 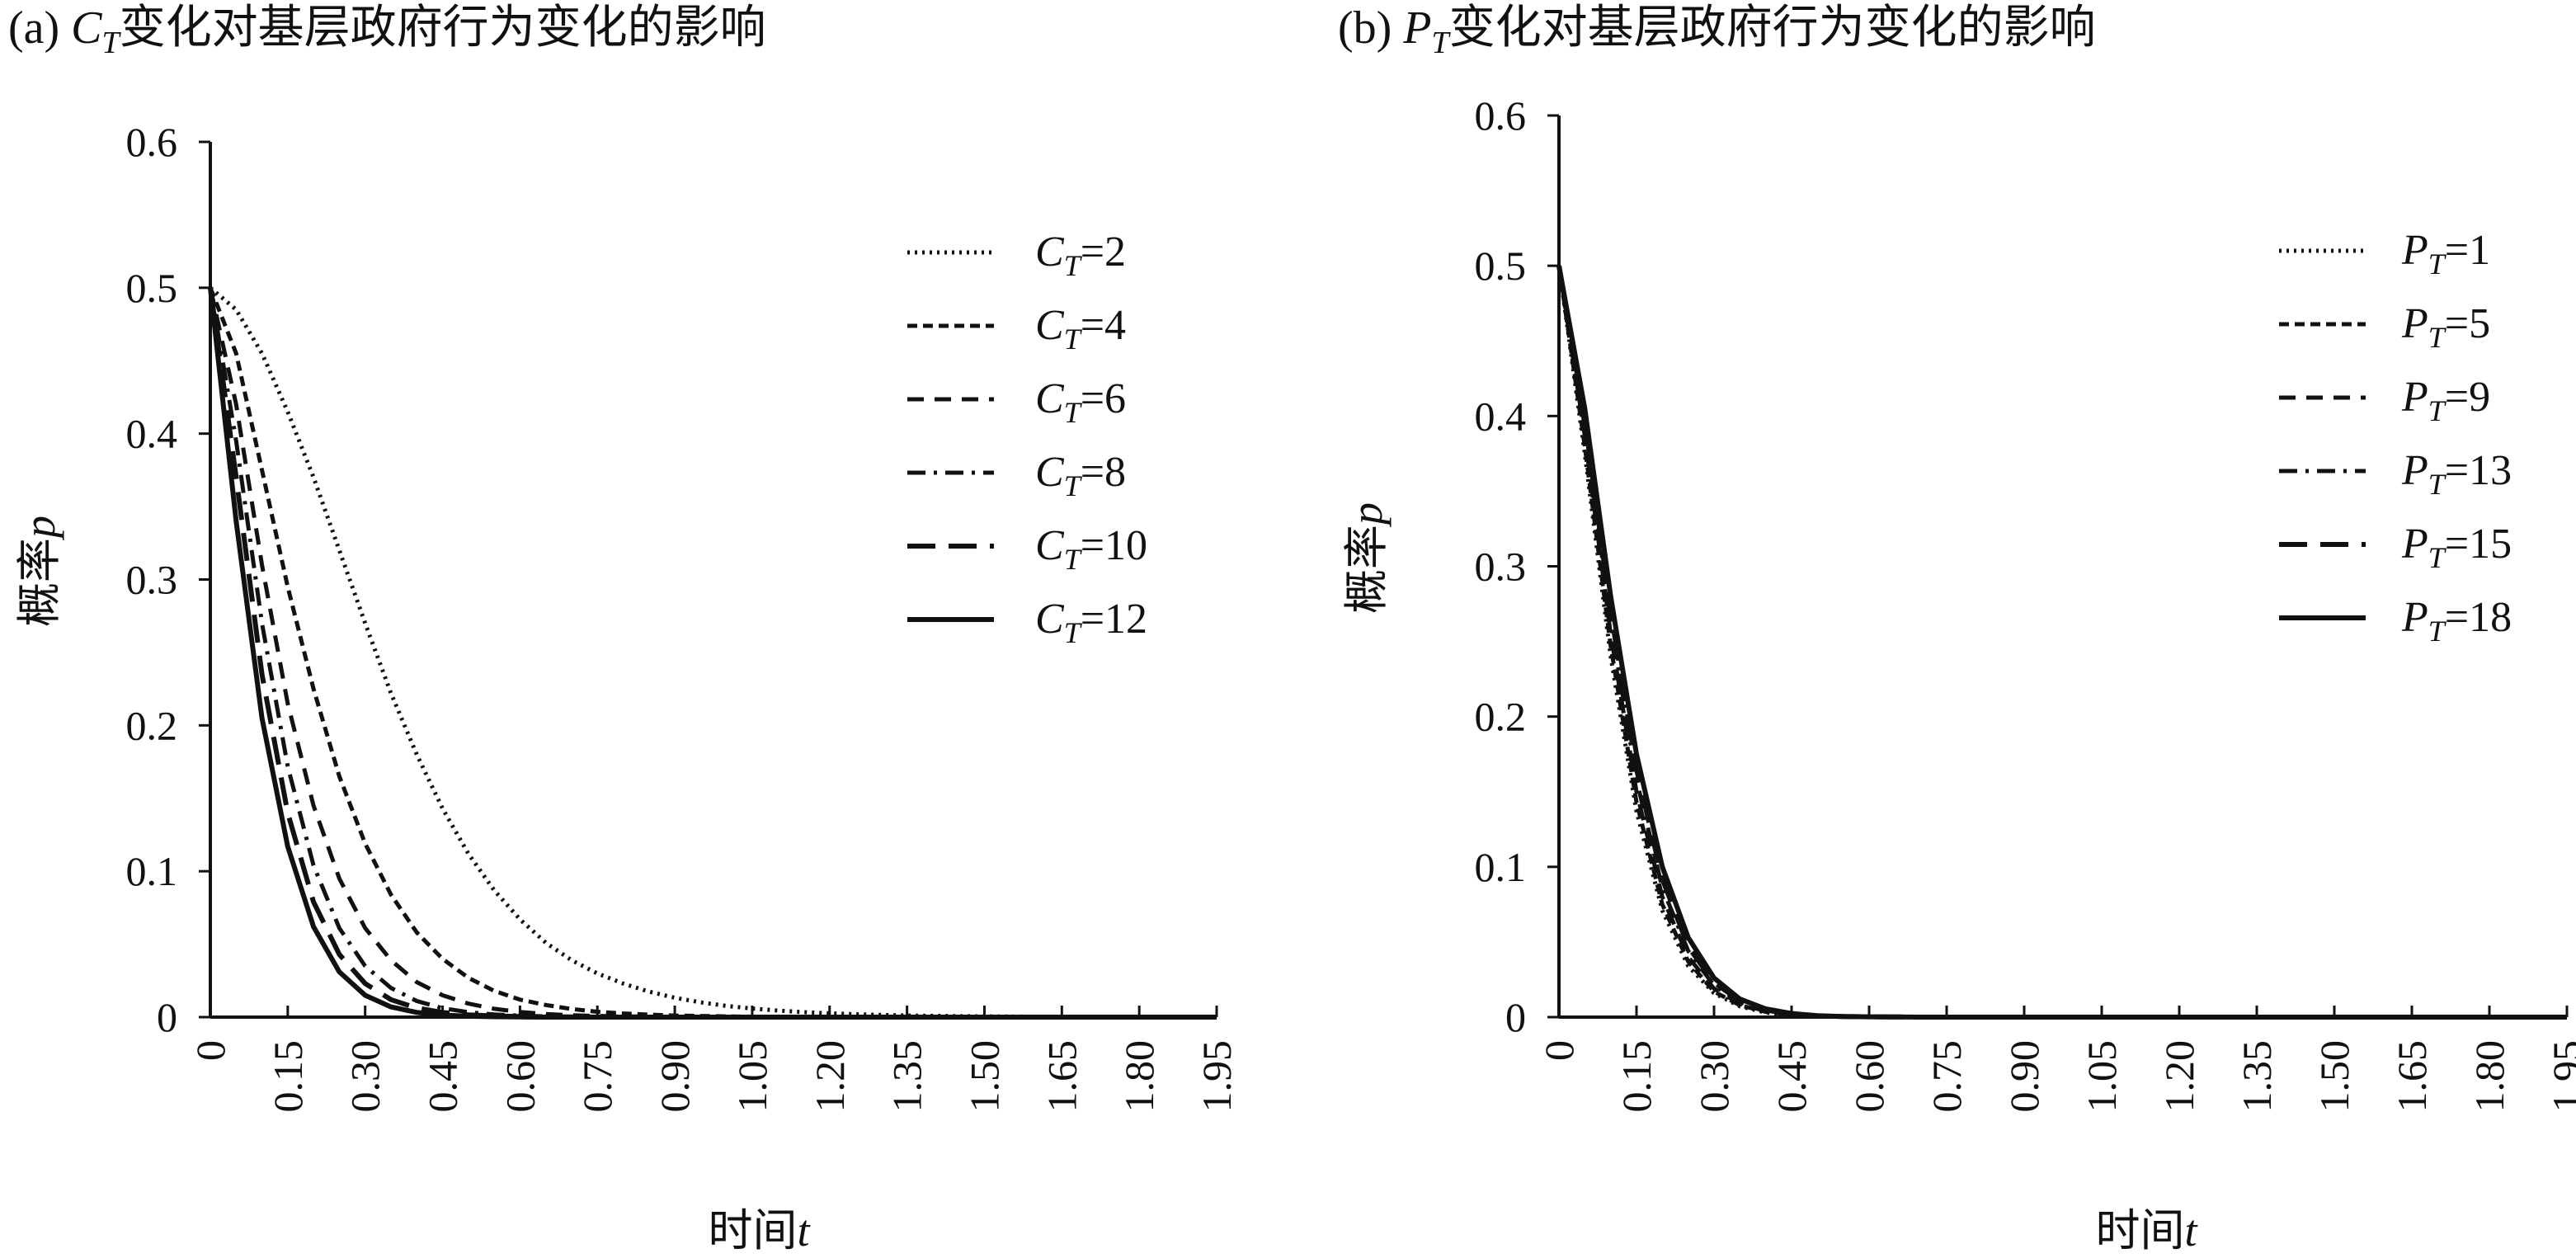 I want to click on legend-label: PT=13, so click(x=2456, y=474).